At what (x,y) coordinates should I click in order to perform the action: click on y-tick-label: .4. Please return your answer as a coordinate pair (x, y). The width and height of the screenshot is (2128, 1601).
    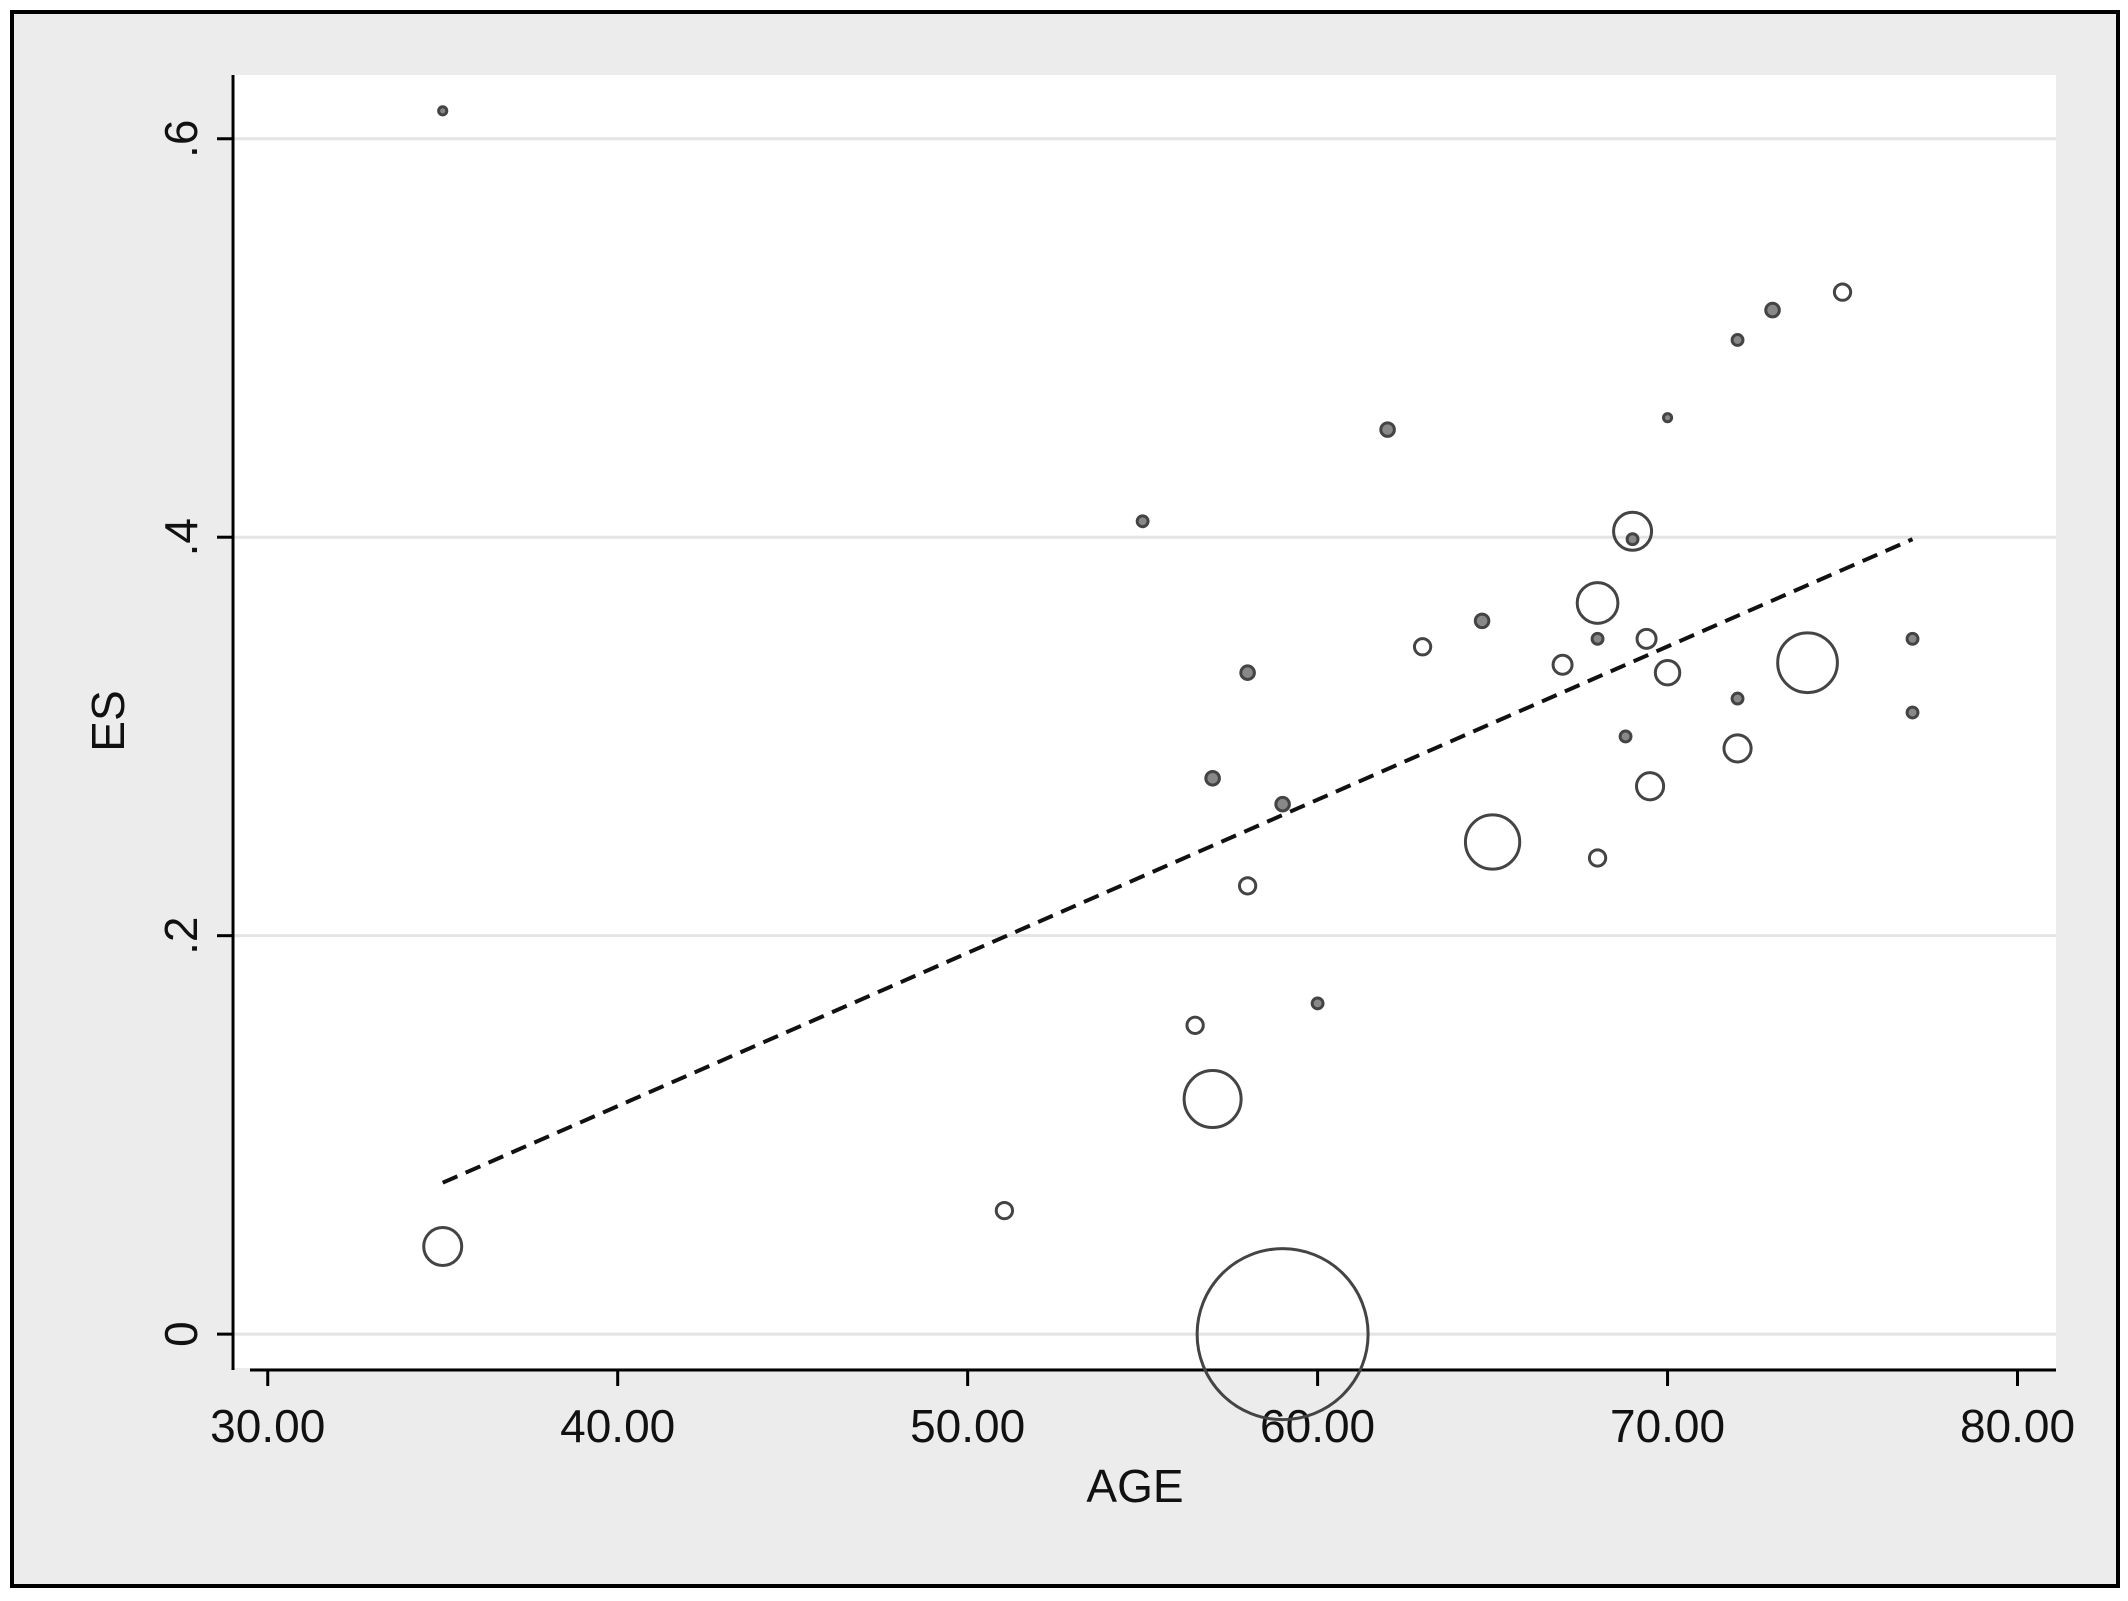
    Looking at the image, I should click on (181, 537).